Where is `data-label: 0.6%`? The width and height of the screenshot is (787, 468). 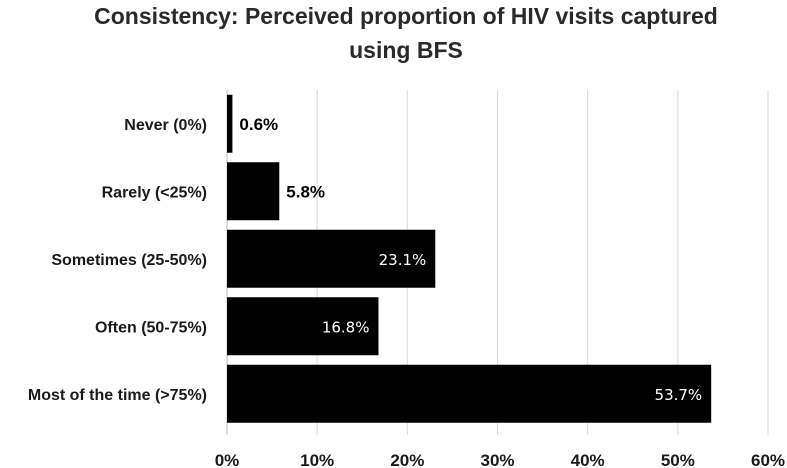 data-label: 0.6% is located at coordinates (258, 124).